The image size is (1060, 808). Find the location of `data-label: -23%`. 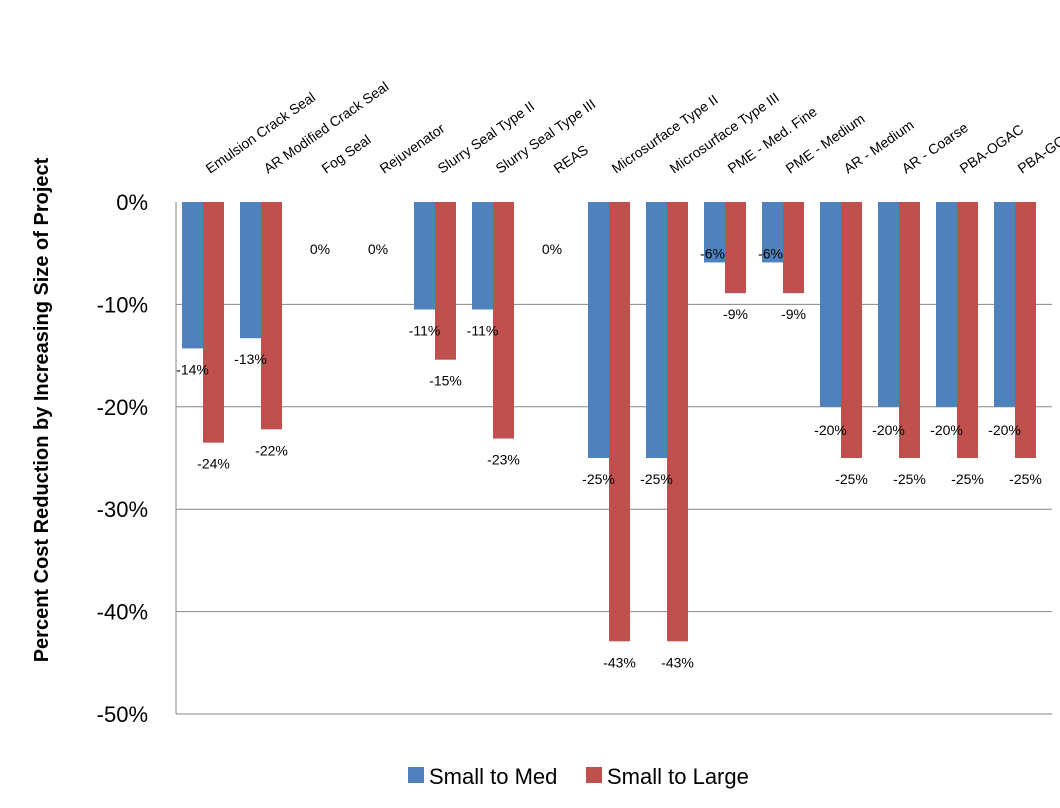

data-label: -23% is located at coordinates (503, 460).